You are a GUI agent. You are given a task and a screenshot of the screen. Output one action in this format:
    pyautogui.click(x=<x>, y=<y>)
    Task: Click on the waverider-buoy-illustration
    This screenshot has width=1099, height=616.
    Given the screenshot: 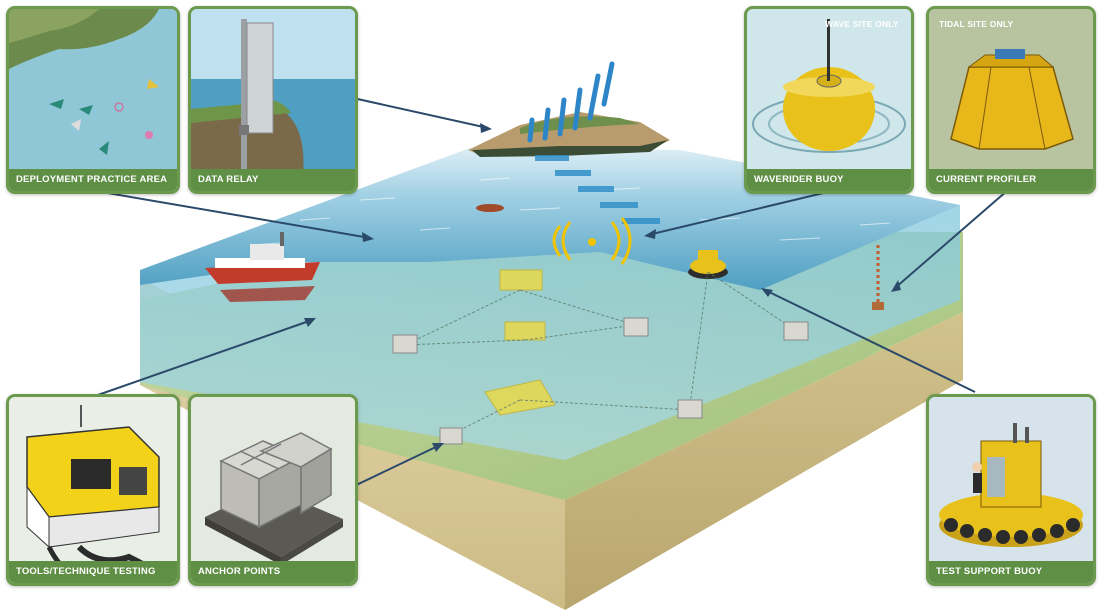 What is the action you would take?
    pyautogui.click(x=829, y=100)
    